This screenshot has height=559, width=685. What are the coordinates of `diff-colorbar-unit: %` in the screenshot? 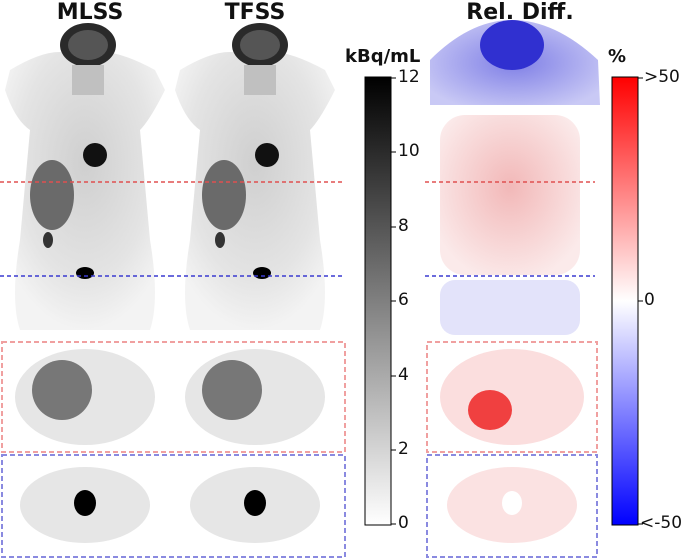 It's located at (617, 56).